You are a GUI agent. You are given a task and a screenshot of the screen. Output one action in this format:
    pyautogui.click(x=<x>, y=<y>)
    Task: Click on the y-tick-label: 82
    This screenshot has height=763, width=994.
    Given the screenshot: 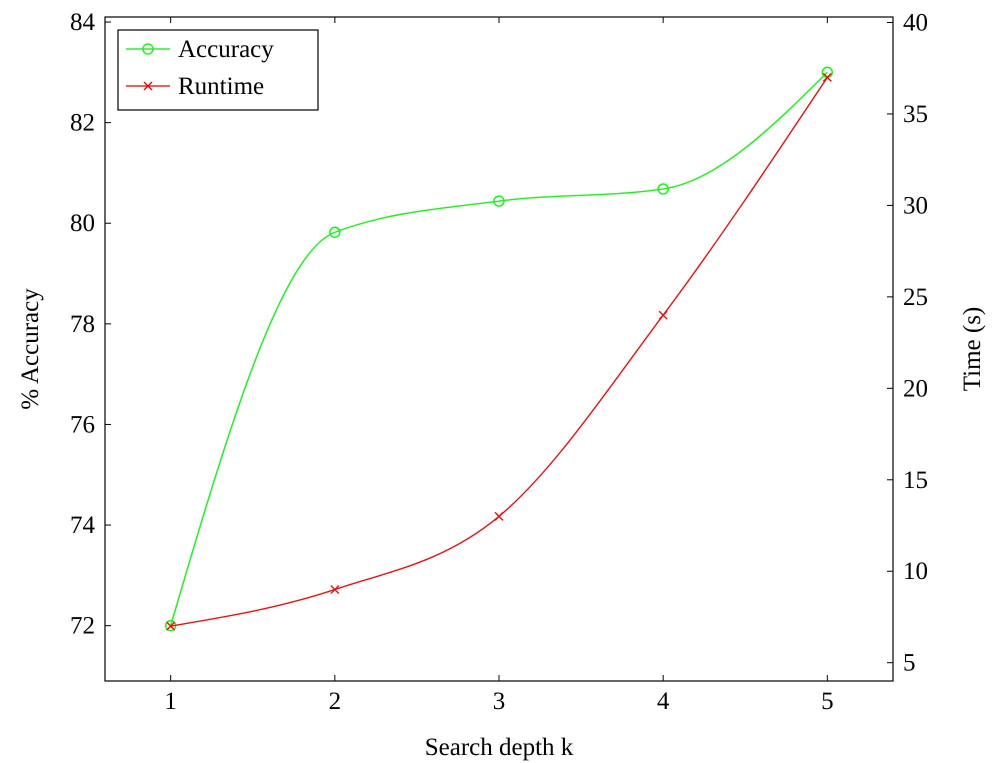 What is the action you would take?
    pyautogui.click(x=82, y=123)
    